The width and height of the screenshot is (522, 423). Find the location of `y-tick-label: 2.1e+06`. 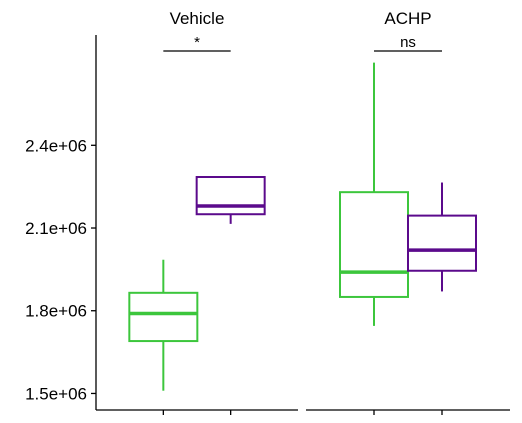

y-tick-label: 2.1e+06 is located at coordinates (56, 228).